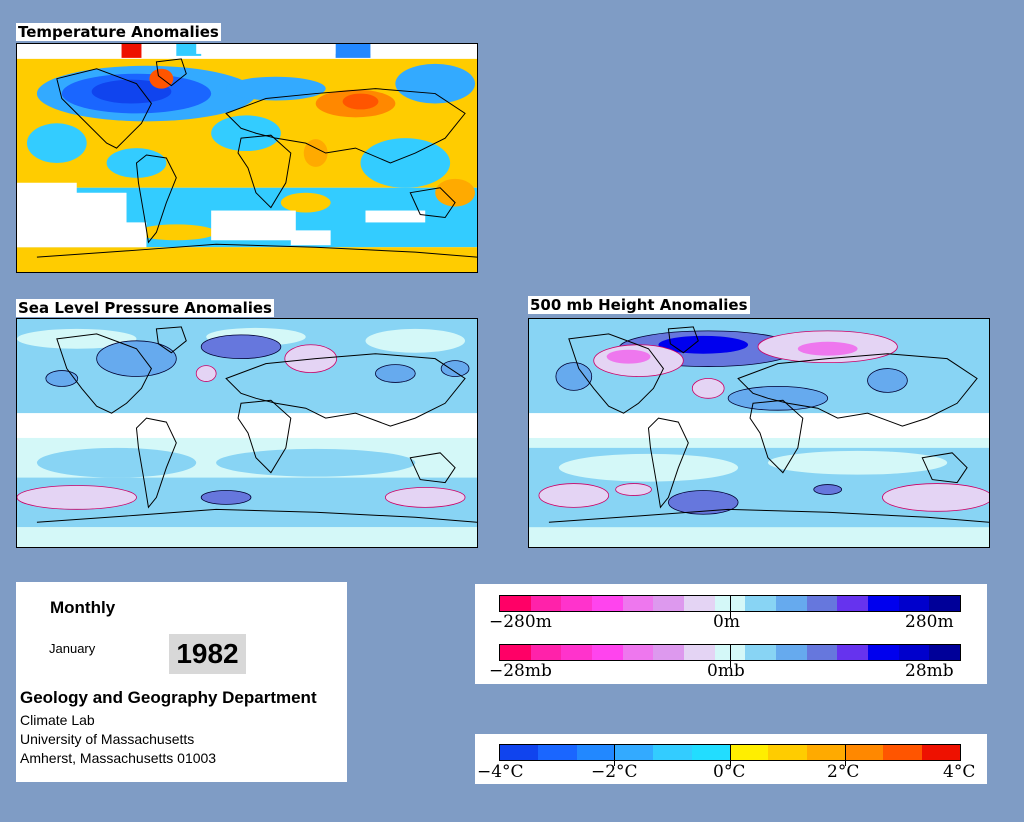  Describe the element at coordinates (614, 772) in the screenshot. I see `temp-label-minus2: −2°C` at that location.